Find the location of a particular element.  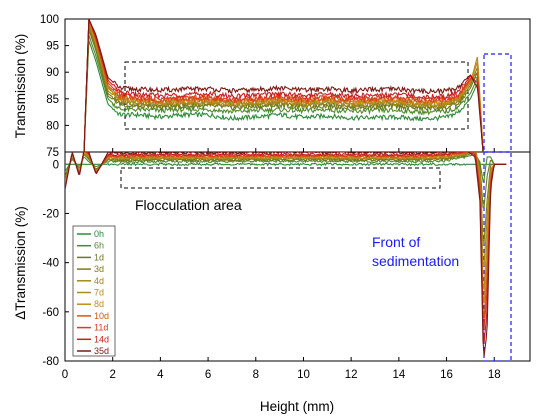

top-y-tick-label: 80 is located at coordinates (52, 126).